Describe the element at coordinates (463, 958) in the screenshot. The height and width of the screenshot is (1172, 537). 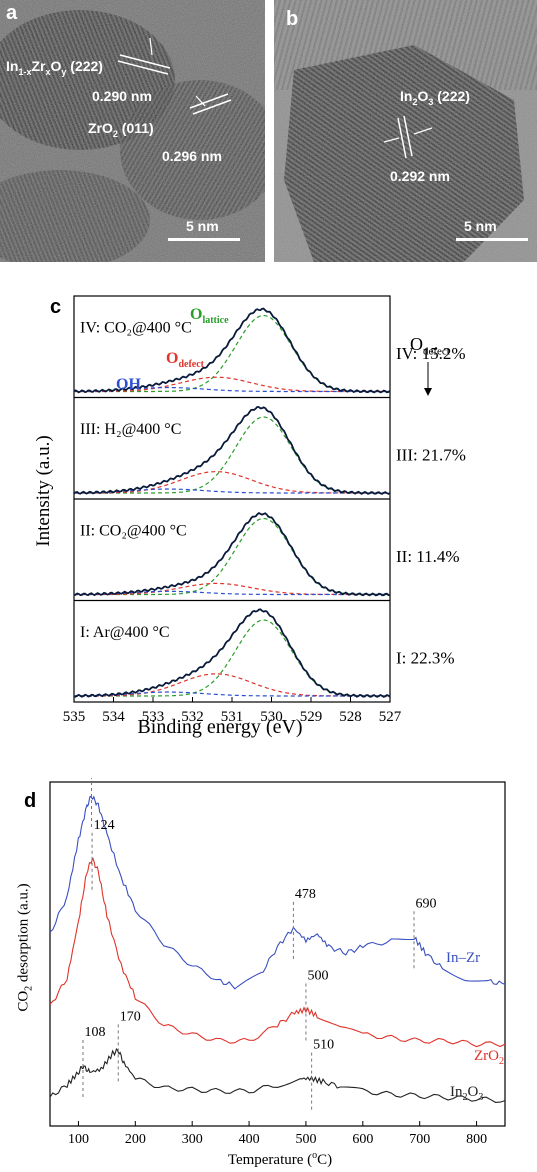
I see `series-label-inzr: In–Zr` at that location.